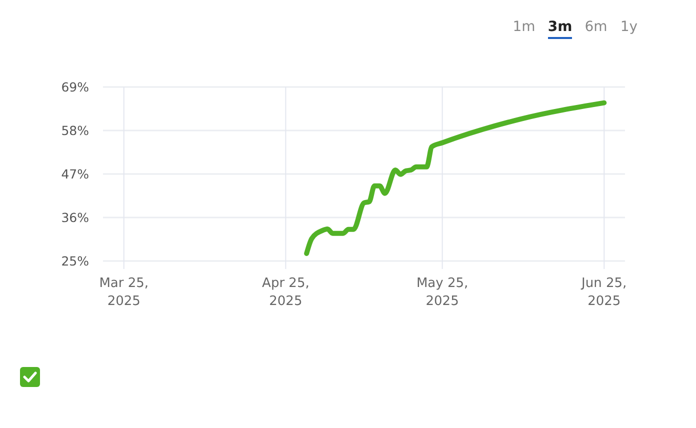 This screenshot has width=696, height=428. I want to click on x-tick-label: Apr 25, 2025, so click(286, 292).